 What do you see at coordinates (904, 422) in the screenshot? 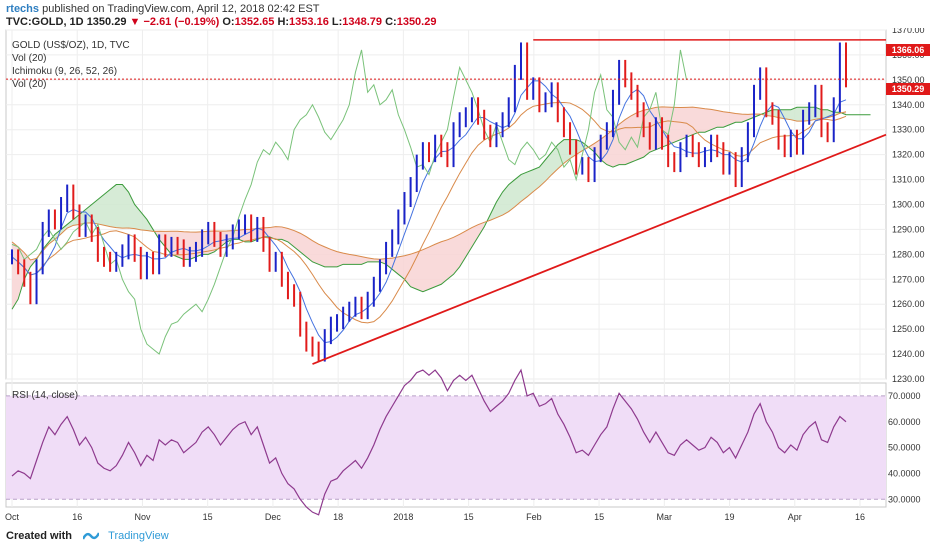
I see `rsi-tick-label: 60.0000` at bounding box center [904, 422].